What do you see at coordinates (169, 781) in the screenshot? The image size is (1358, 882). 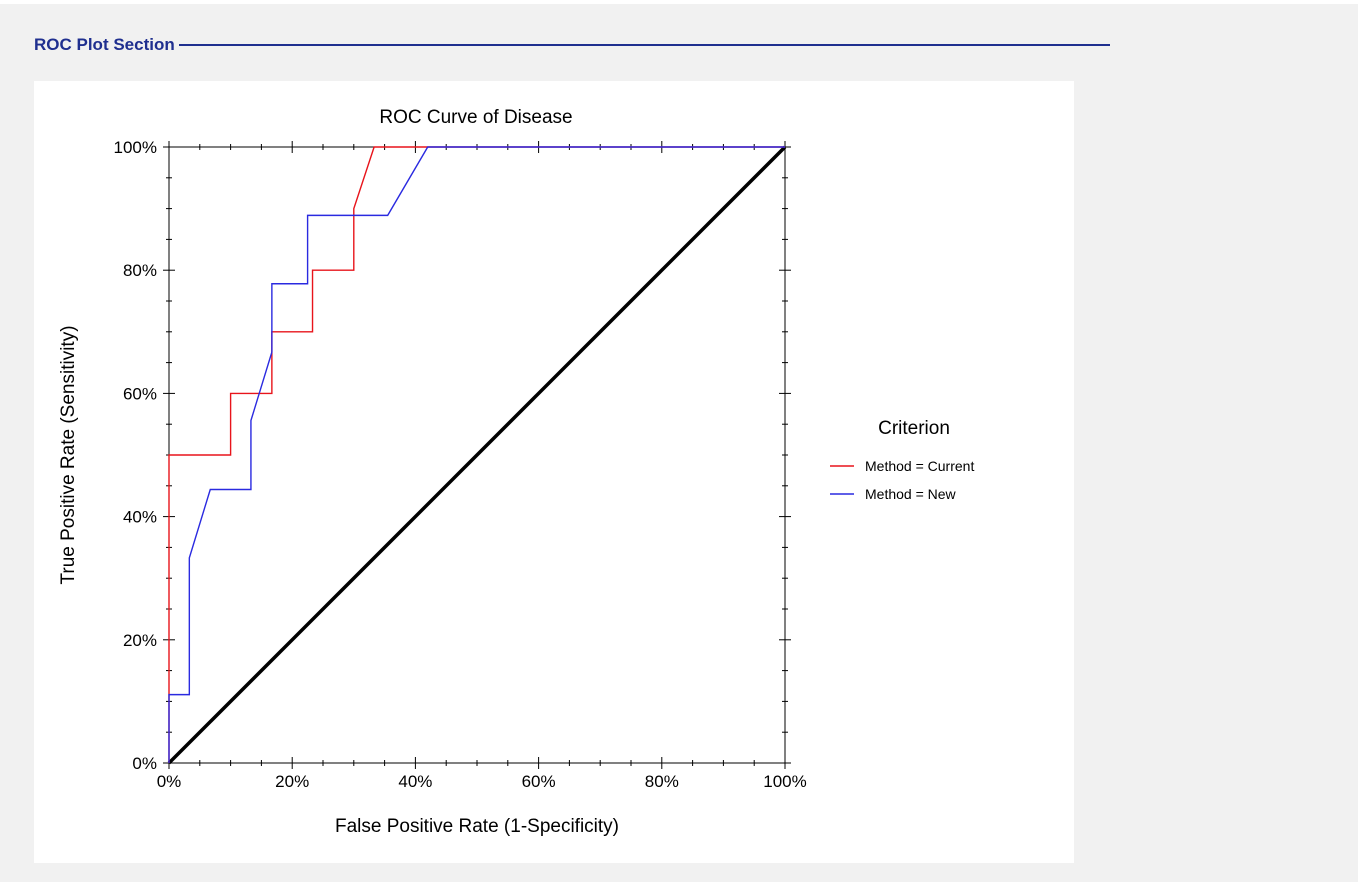 I see `x-tick-label: 0%` at bounding box center [169, 781].